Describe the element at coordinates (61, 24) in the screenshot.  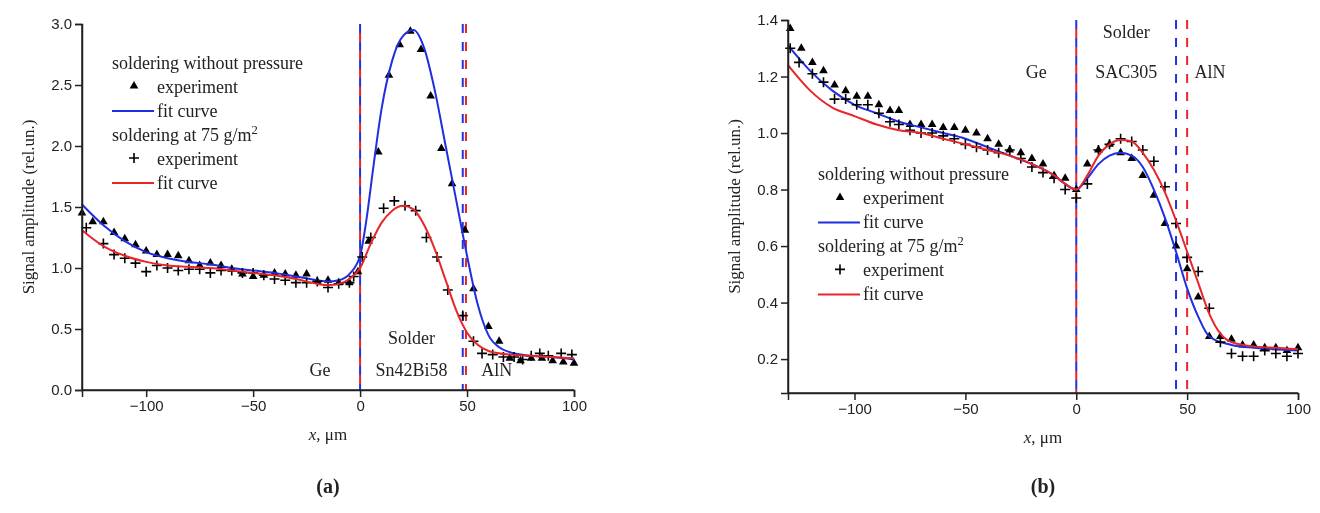
I see `y-tick-label: 3.0` at that location.